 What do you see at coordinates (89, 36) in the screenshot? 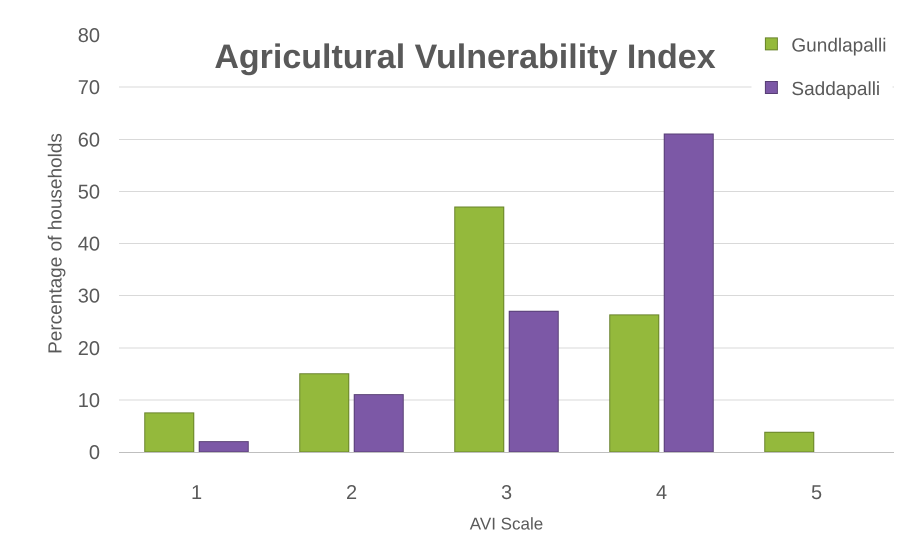
I see `y-tick-label: 80` at bounding box center [89, 36].